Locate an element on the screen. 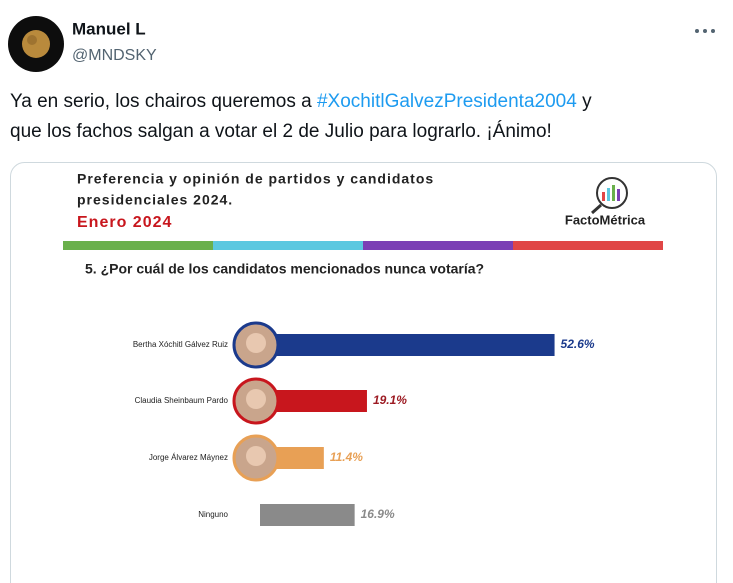  logo-icon is located at coordinates (609, 196).